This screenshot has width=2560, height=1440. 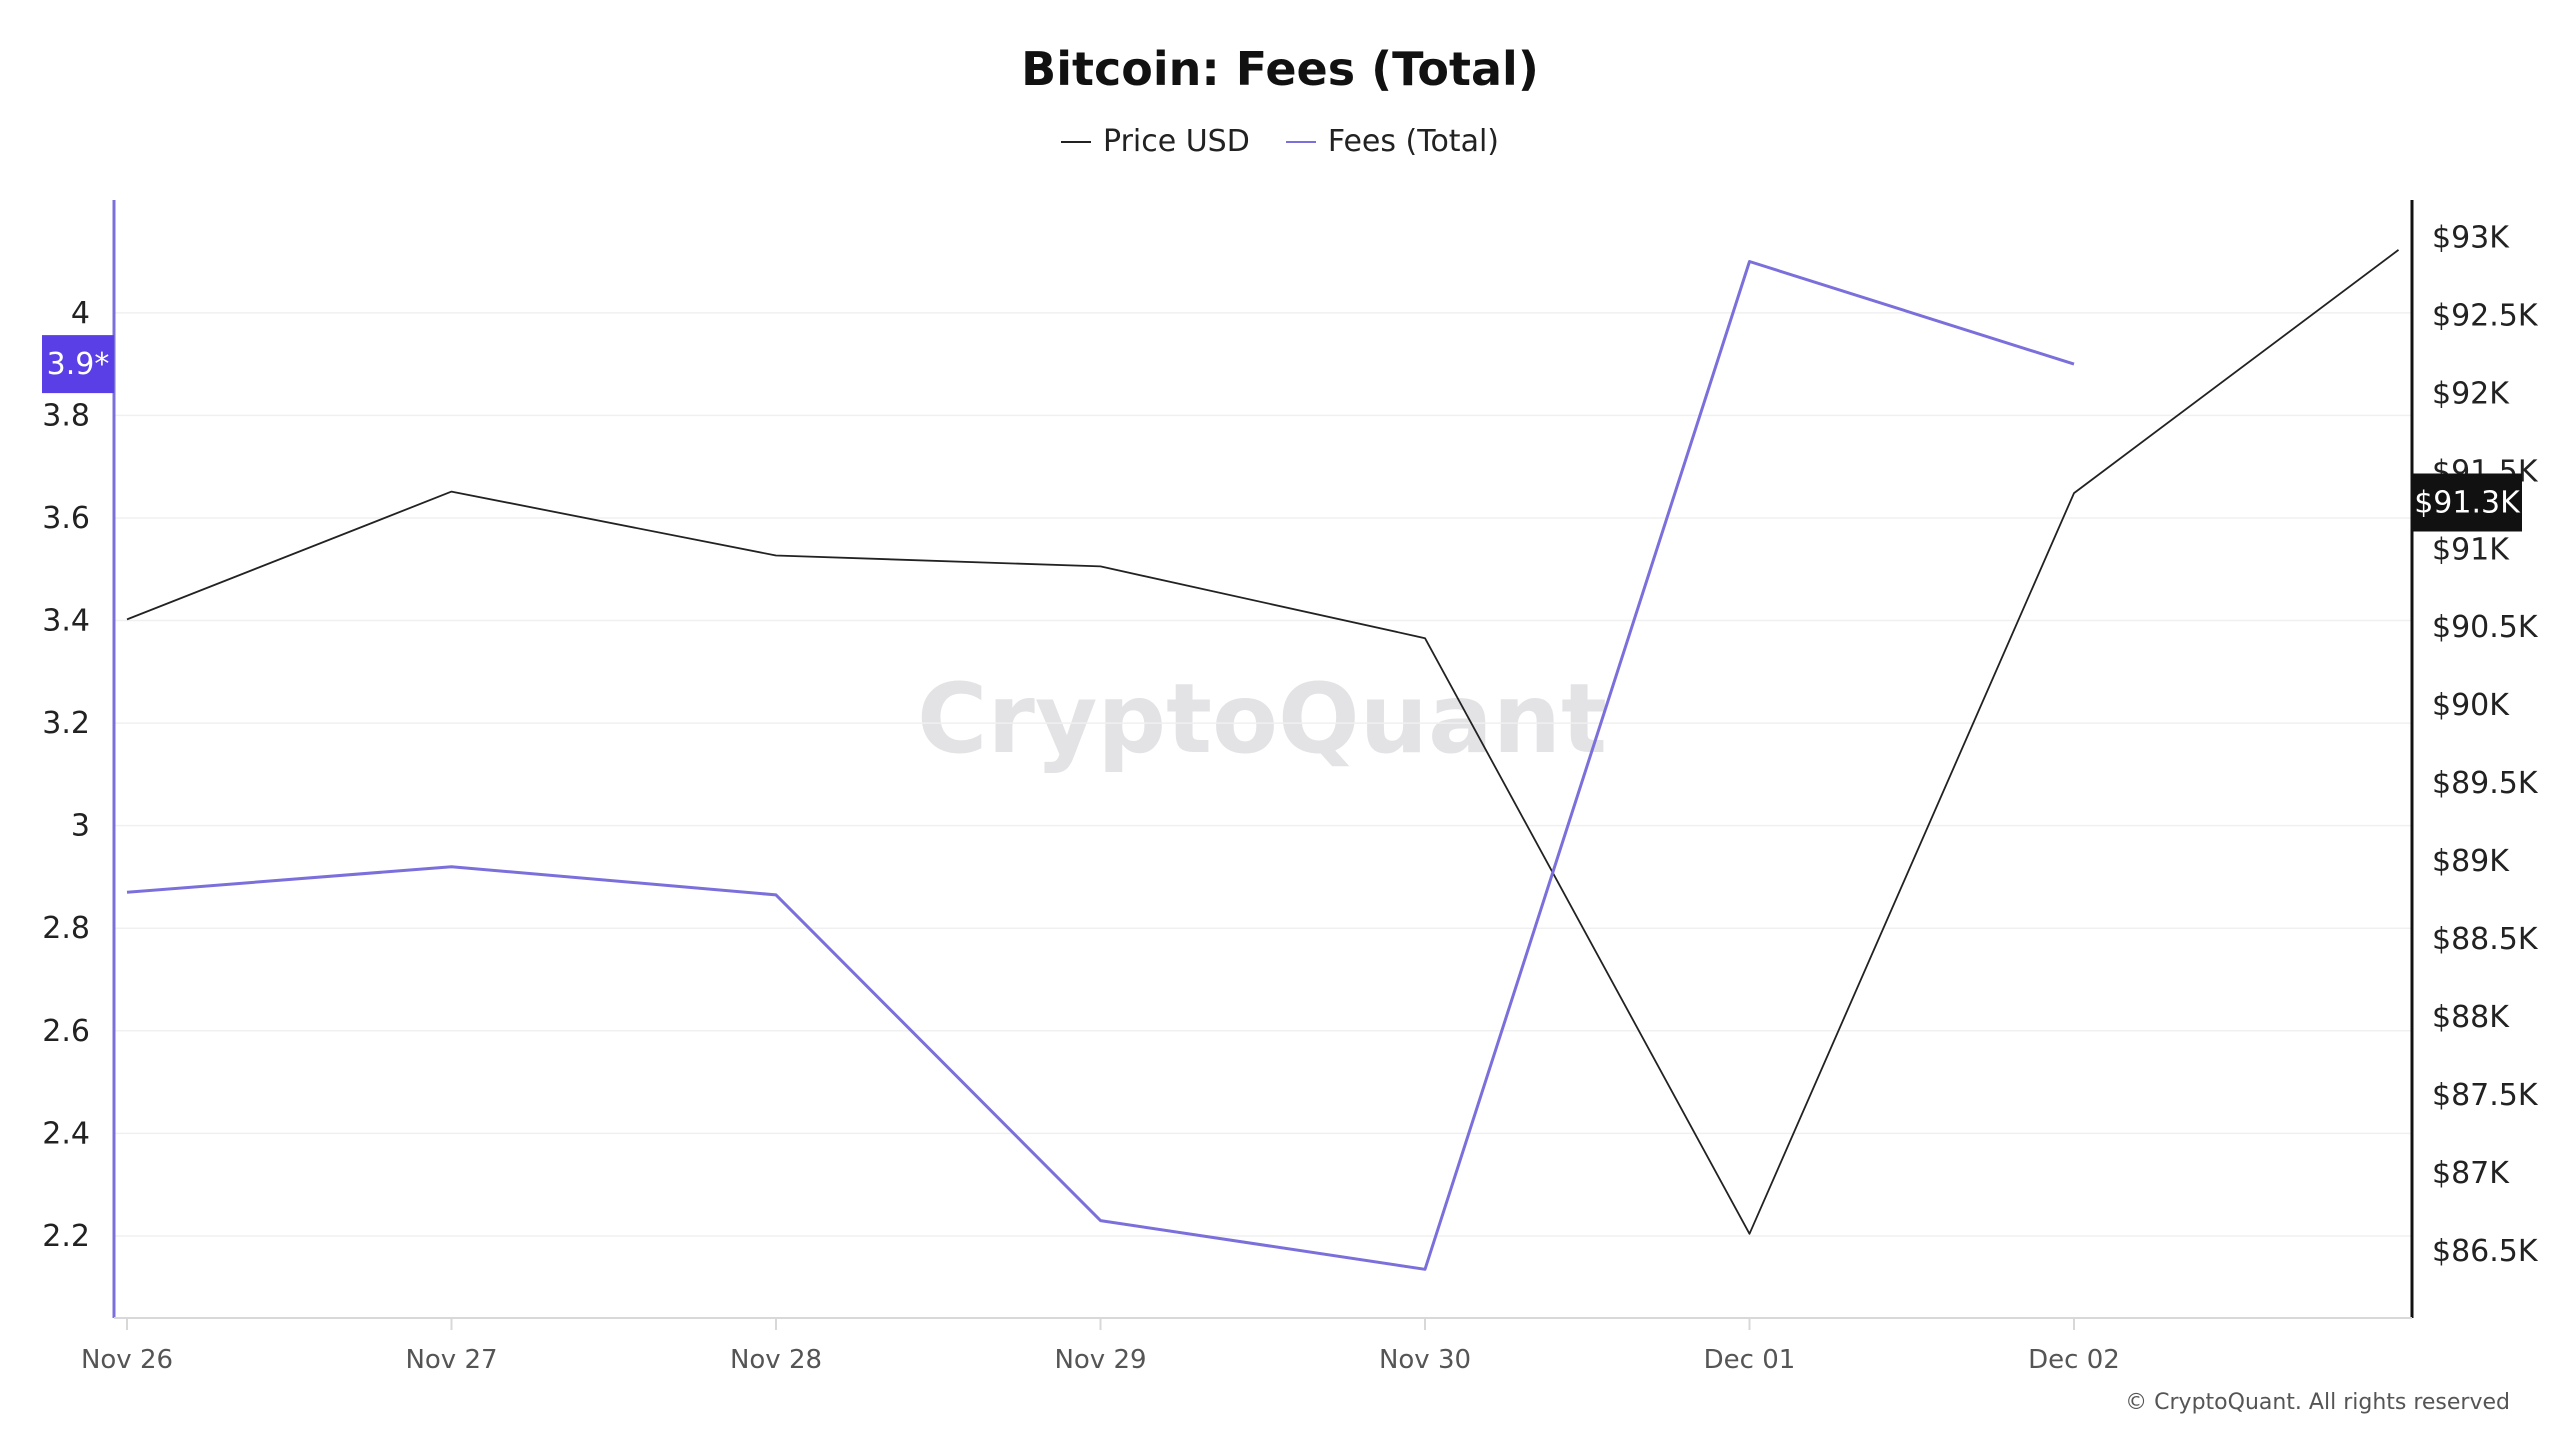 What do you see at coordinates (2317, 1402) in the screenshot?
I see `copyright-text: © CryptoQuant. All rights reserved` at bounding box center [2317, 1402].